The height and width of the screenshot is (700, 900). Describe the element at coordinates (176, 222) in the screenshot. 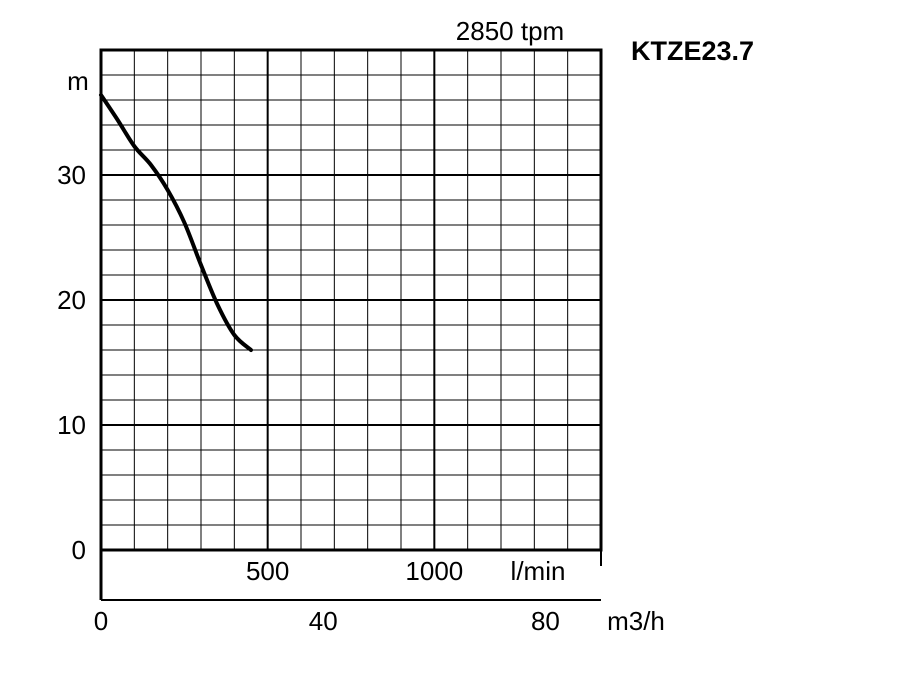

I see `head-curve` at that location.